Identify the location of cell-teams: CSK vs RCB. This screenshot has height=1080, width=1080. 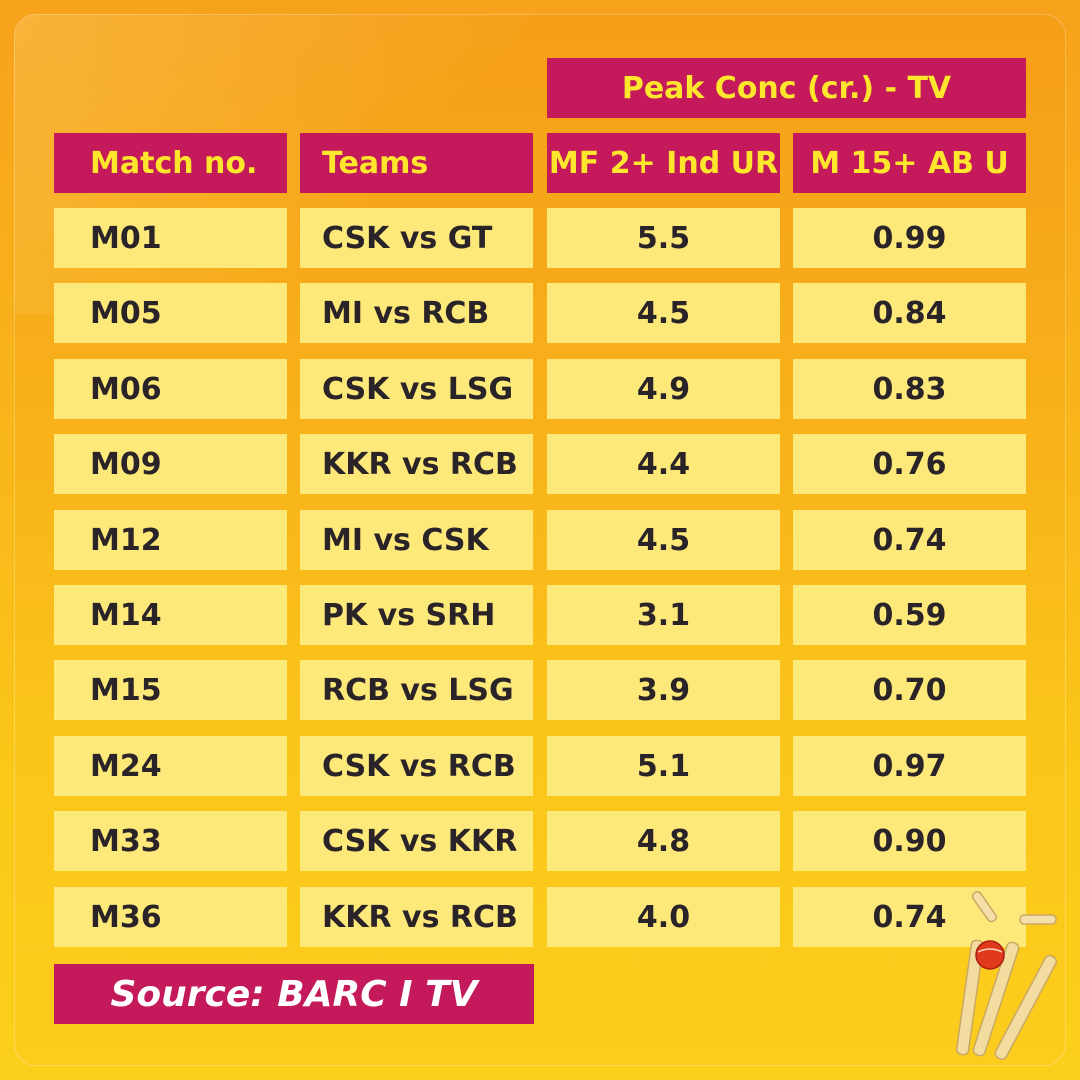
(416, 766).